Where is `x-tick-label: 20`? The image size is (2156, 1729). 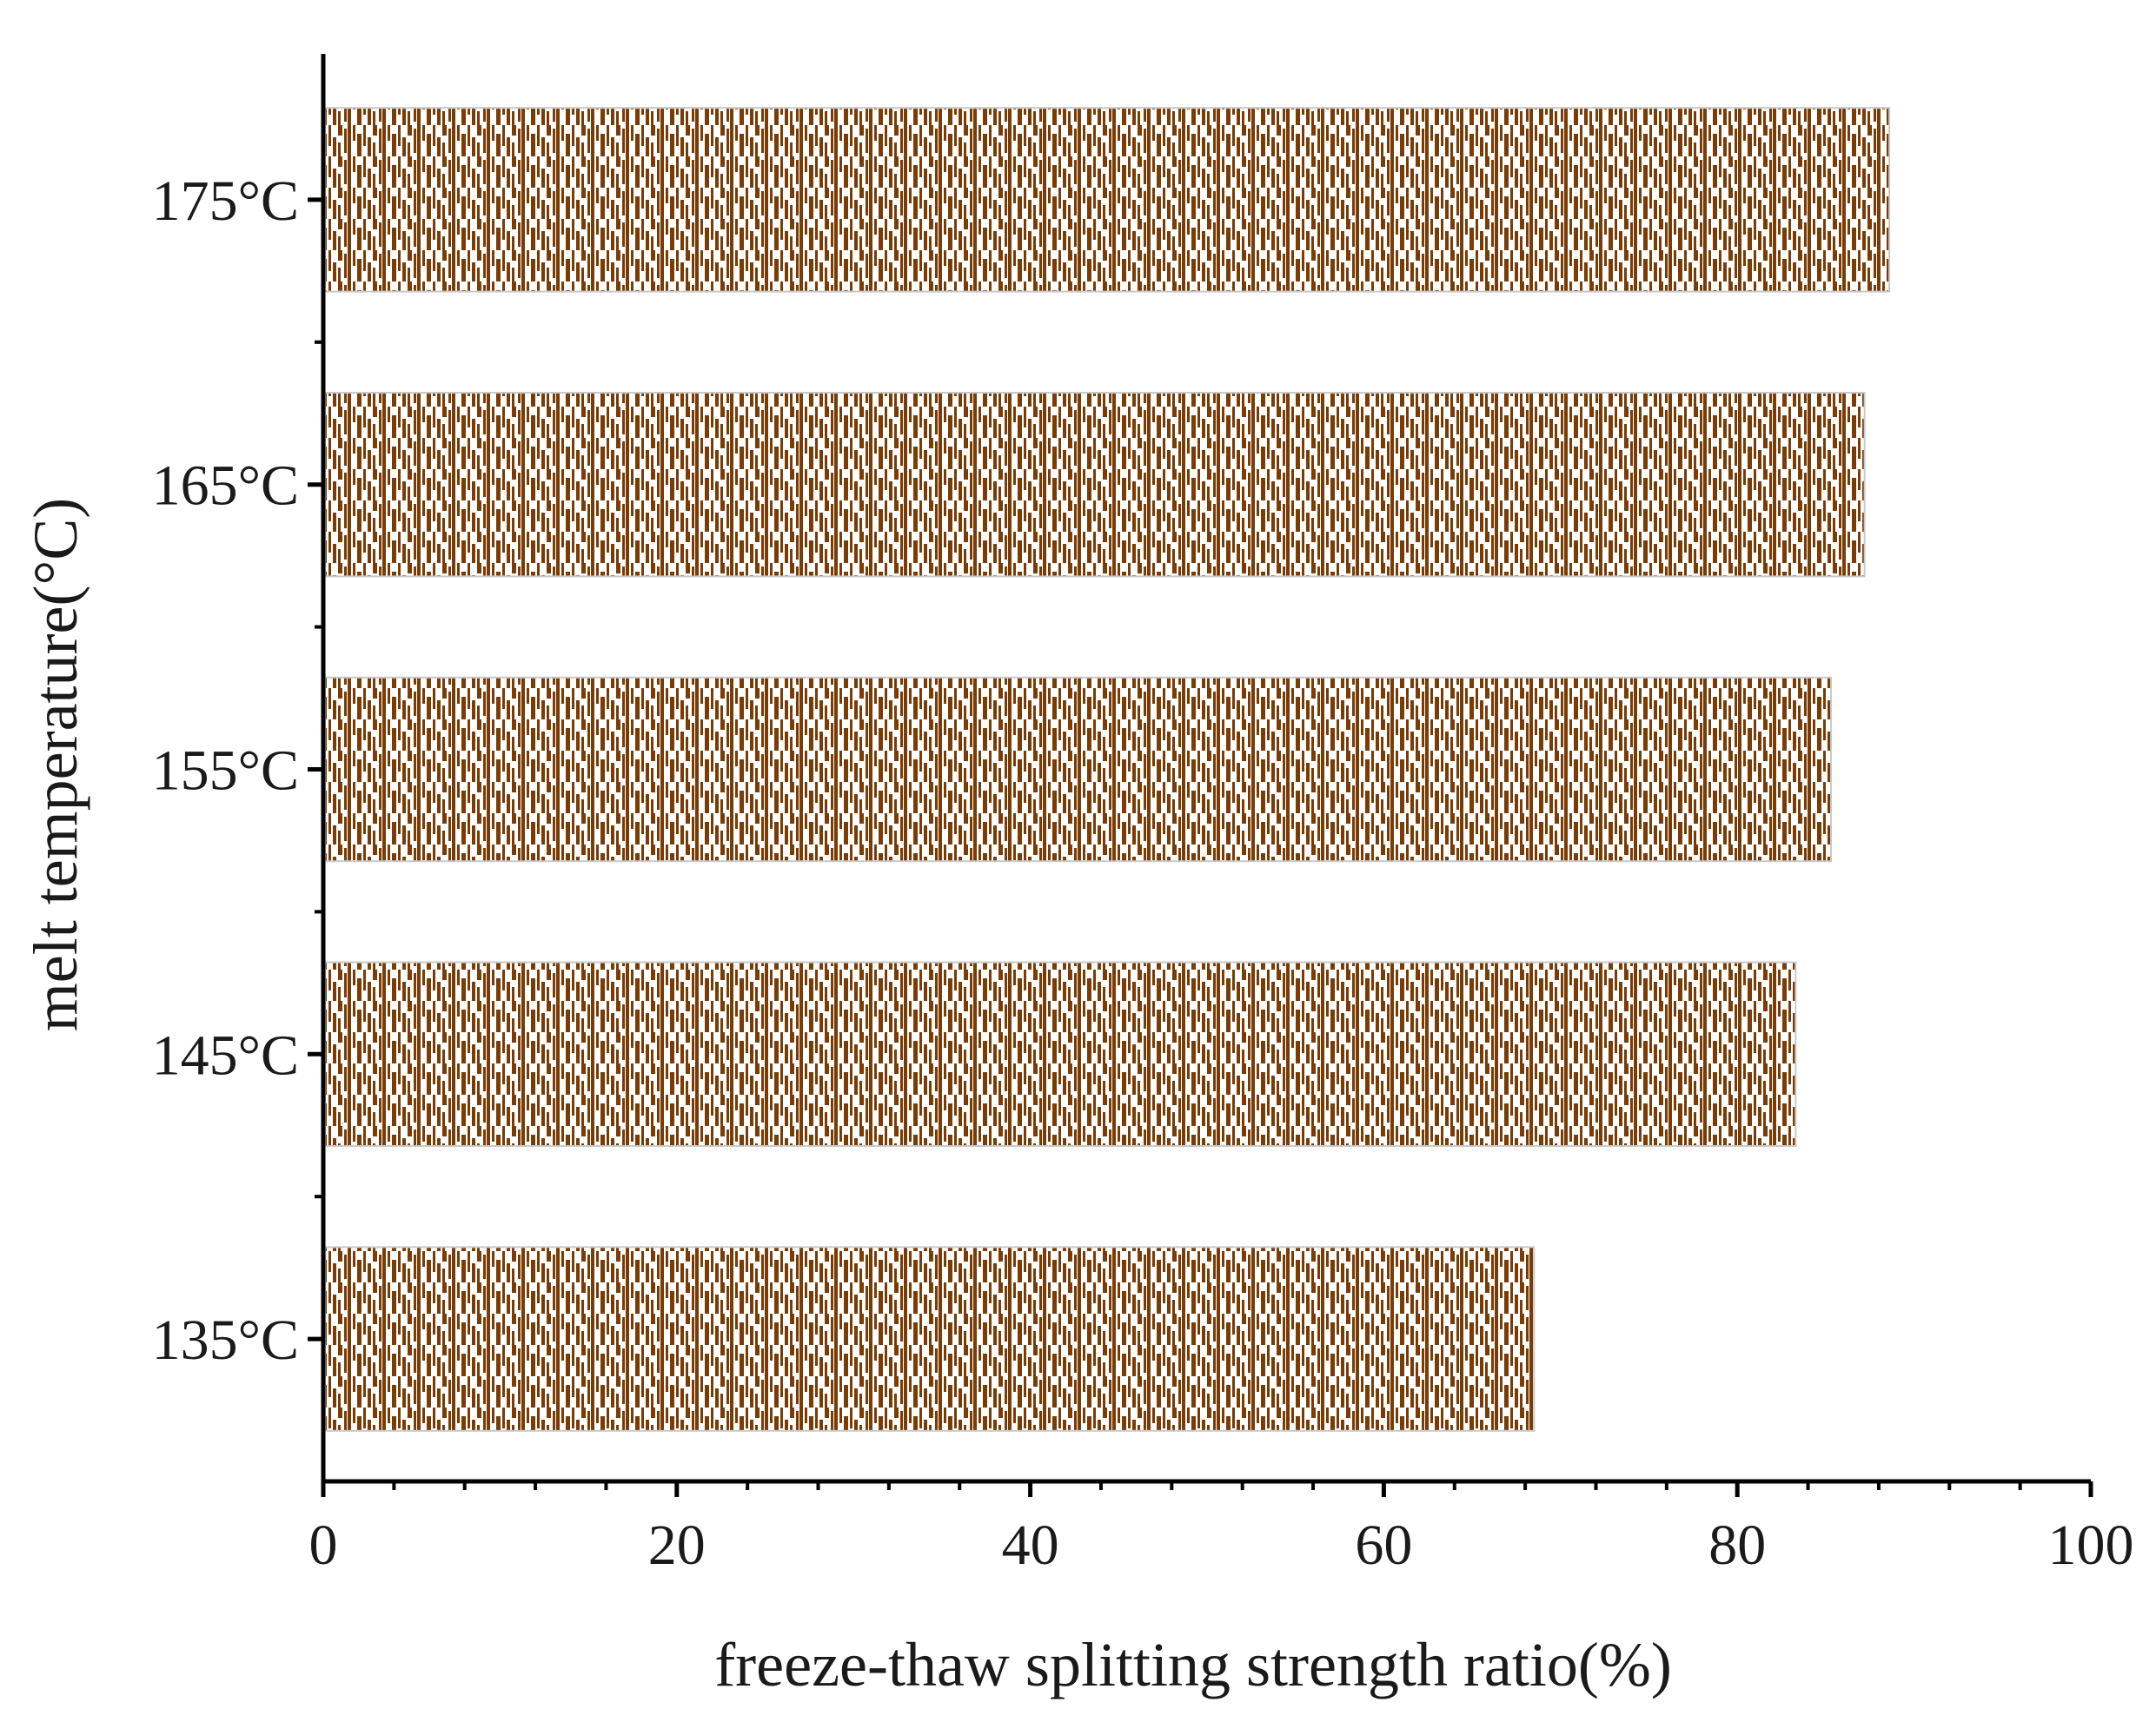 x-tick-label: 20 is located at coordinates (677, 1545).